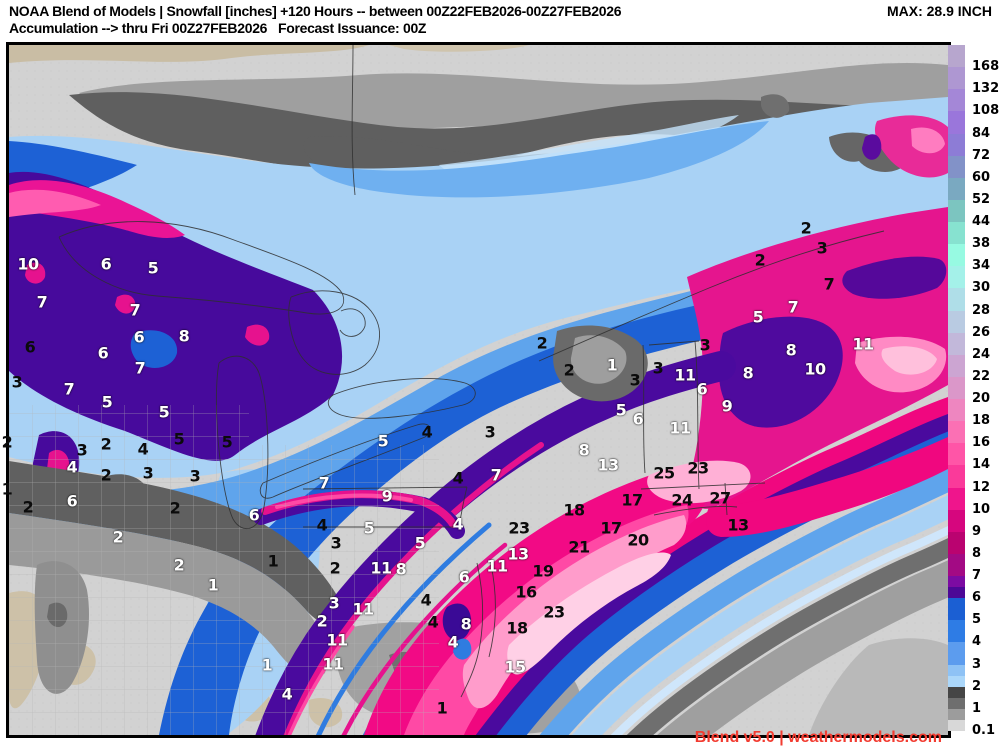  I want to click on legend-tick-label: 3, so click(977, 664).